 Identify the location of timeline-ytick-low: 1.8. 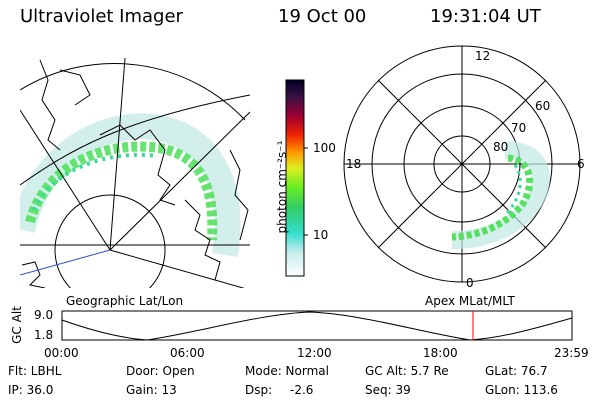
(44, 335).